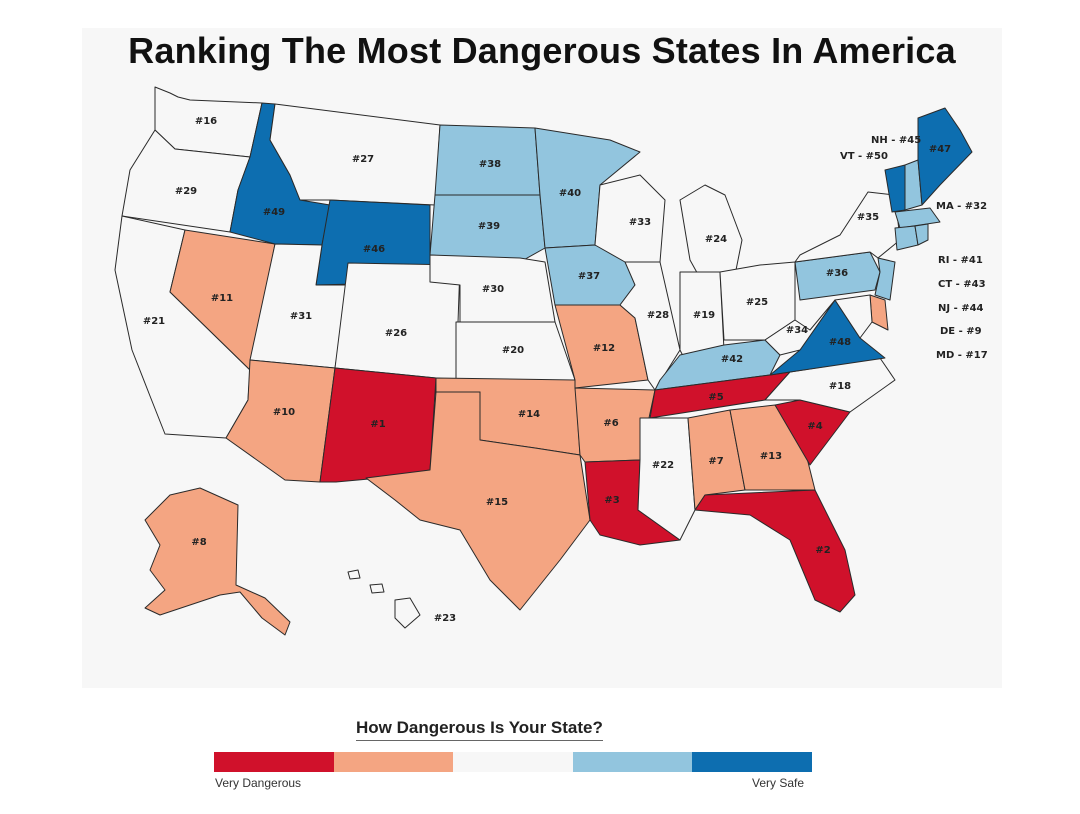  What do you see at coordinates (513, 350) in the screenshot?
I see `label-ks: #20` at bounding box center [513, 350].